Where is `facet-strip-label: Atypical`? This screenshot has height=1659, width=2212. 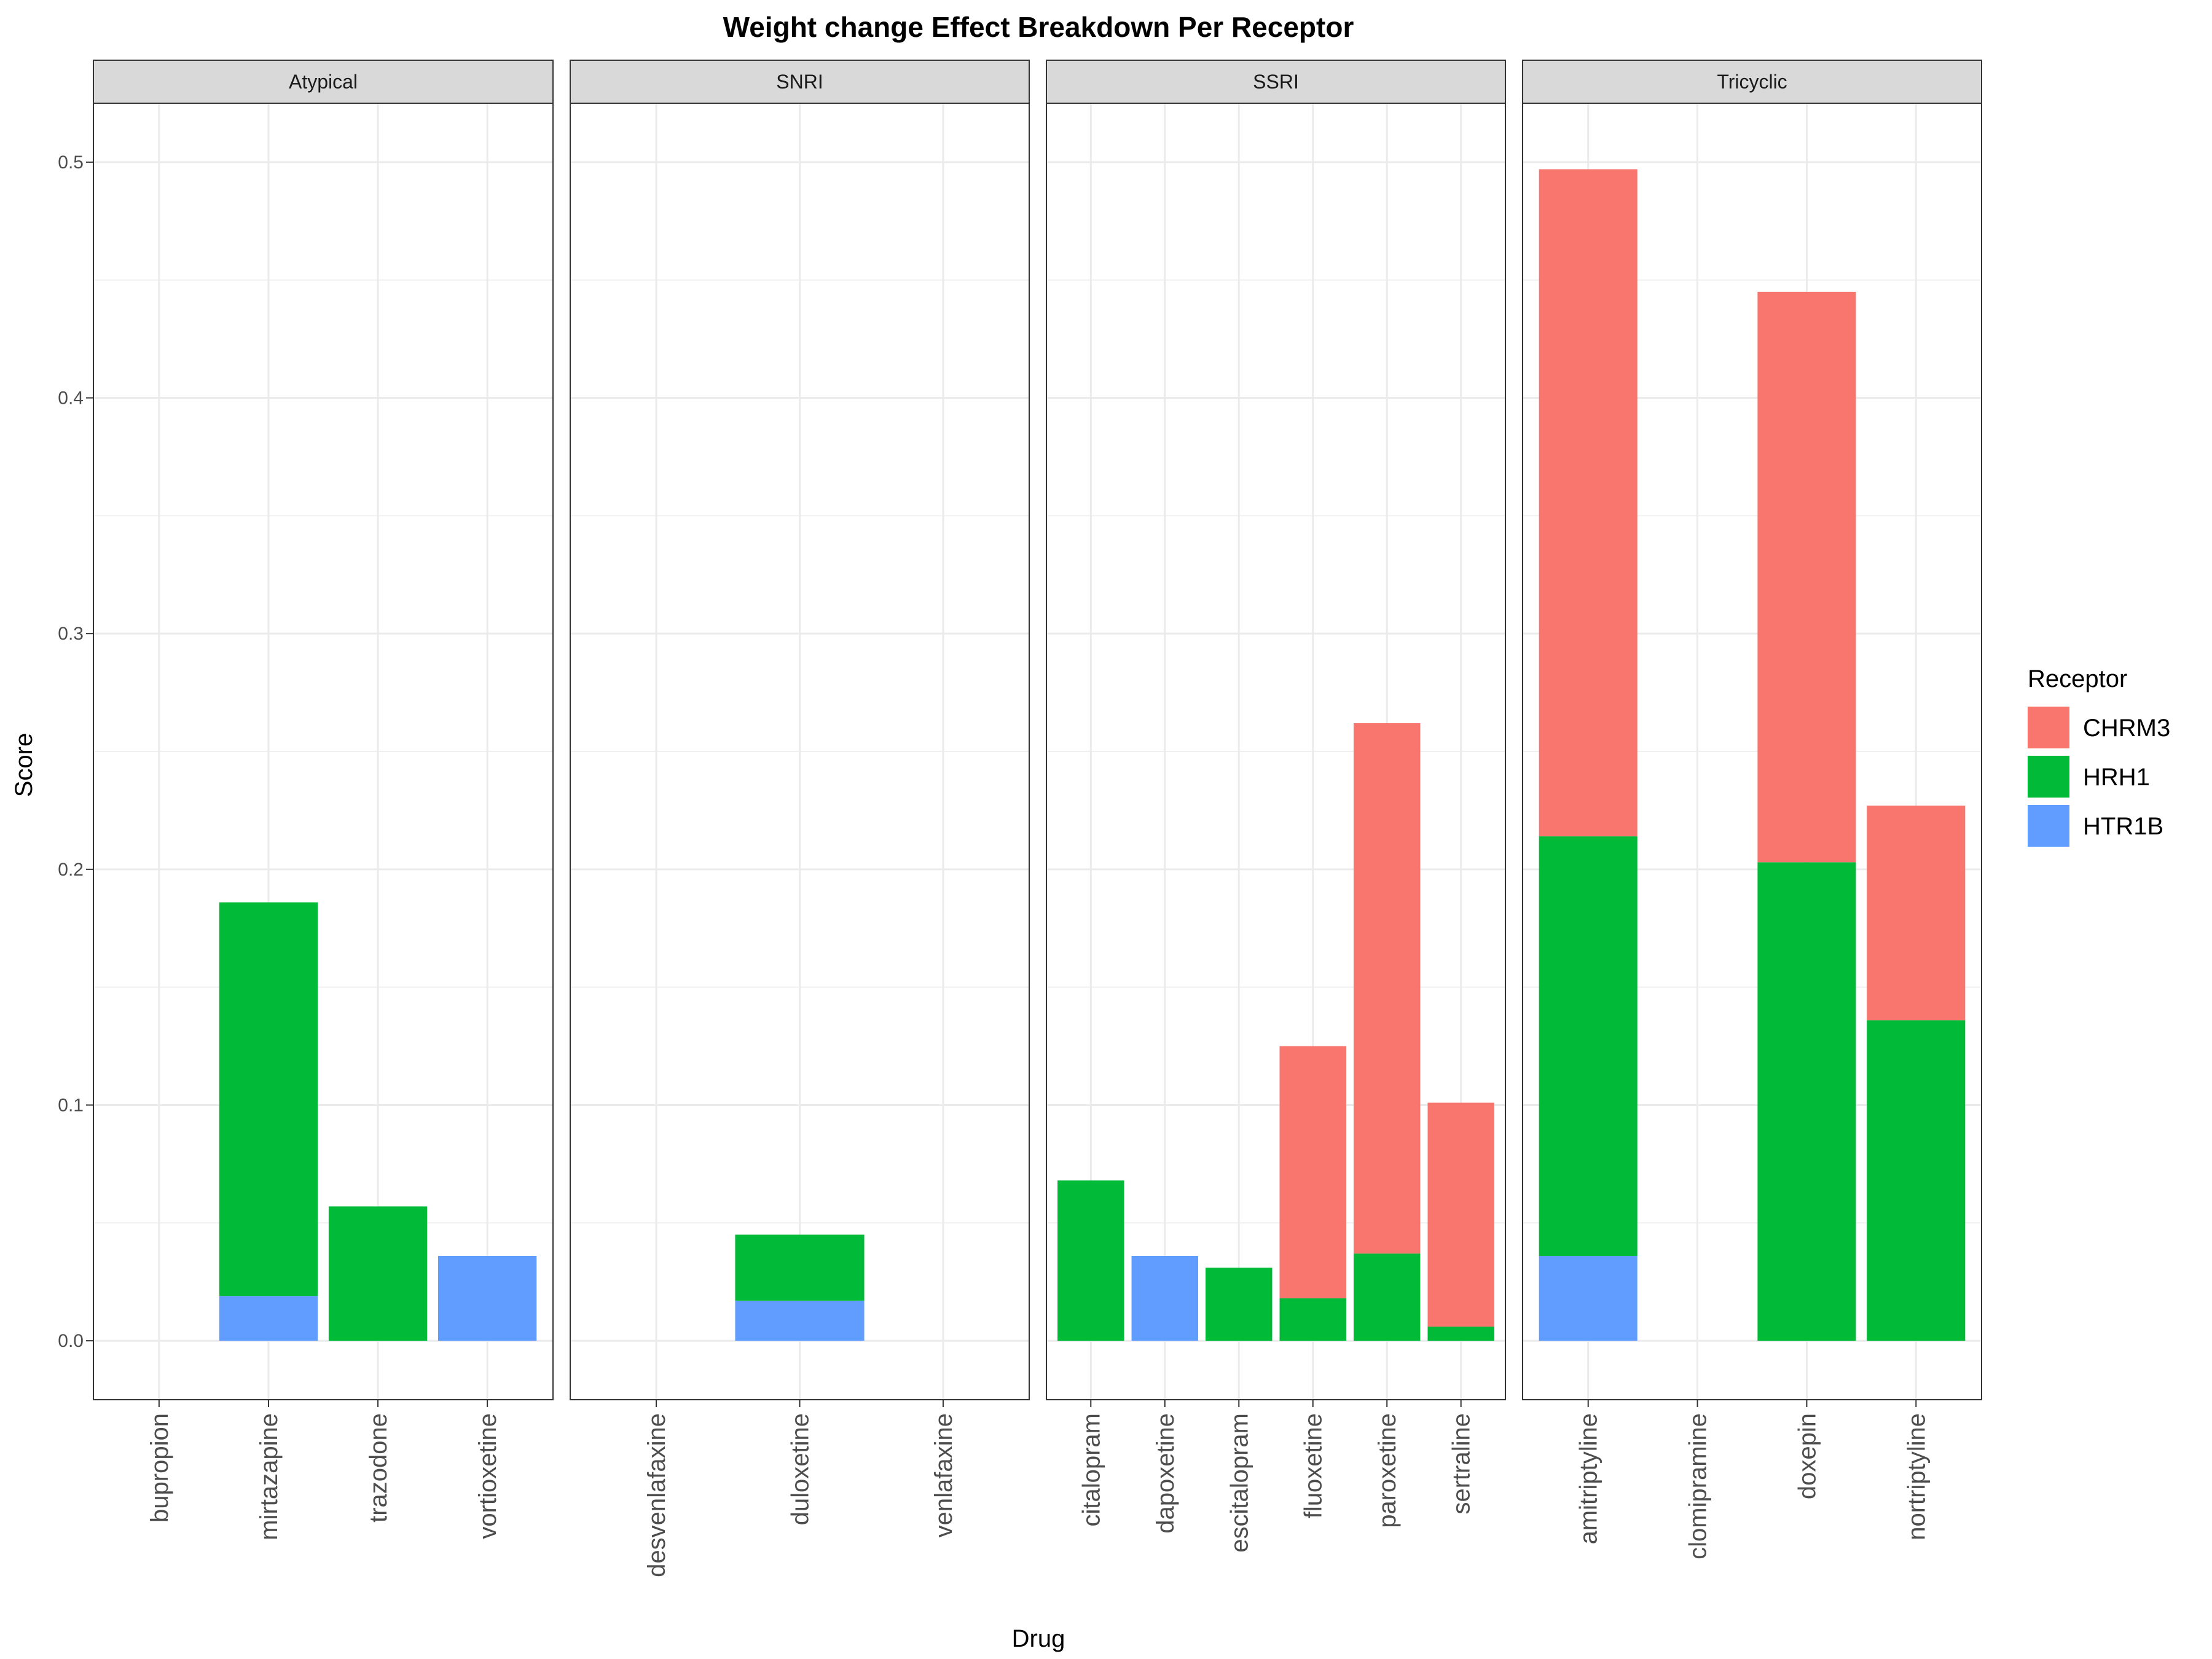
facet-strip-label: Atypical is located at coordinates (323, 82).